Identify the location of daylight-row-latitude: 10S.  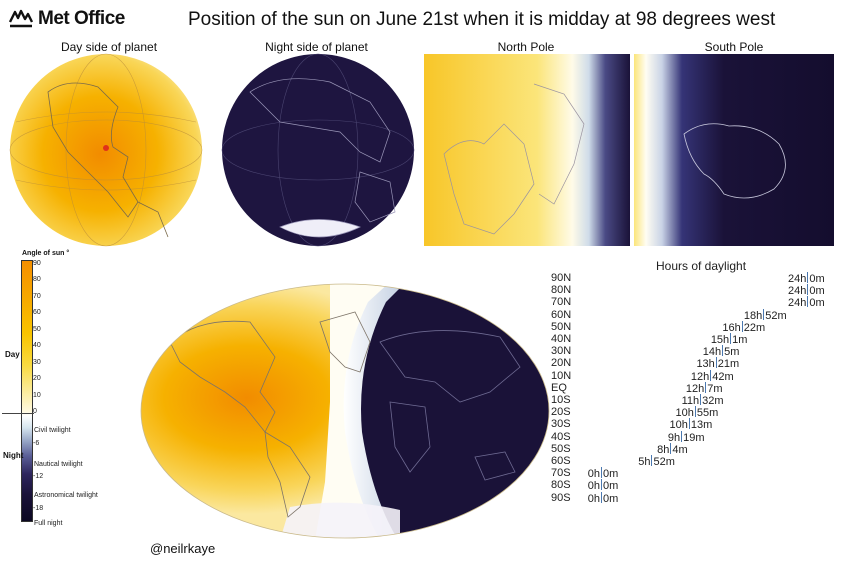
(561, 400).